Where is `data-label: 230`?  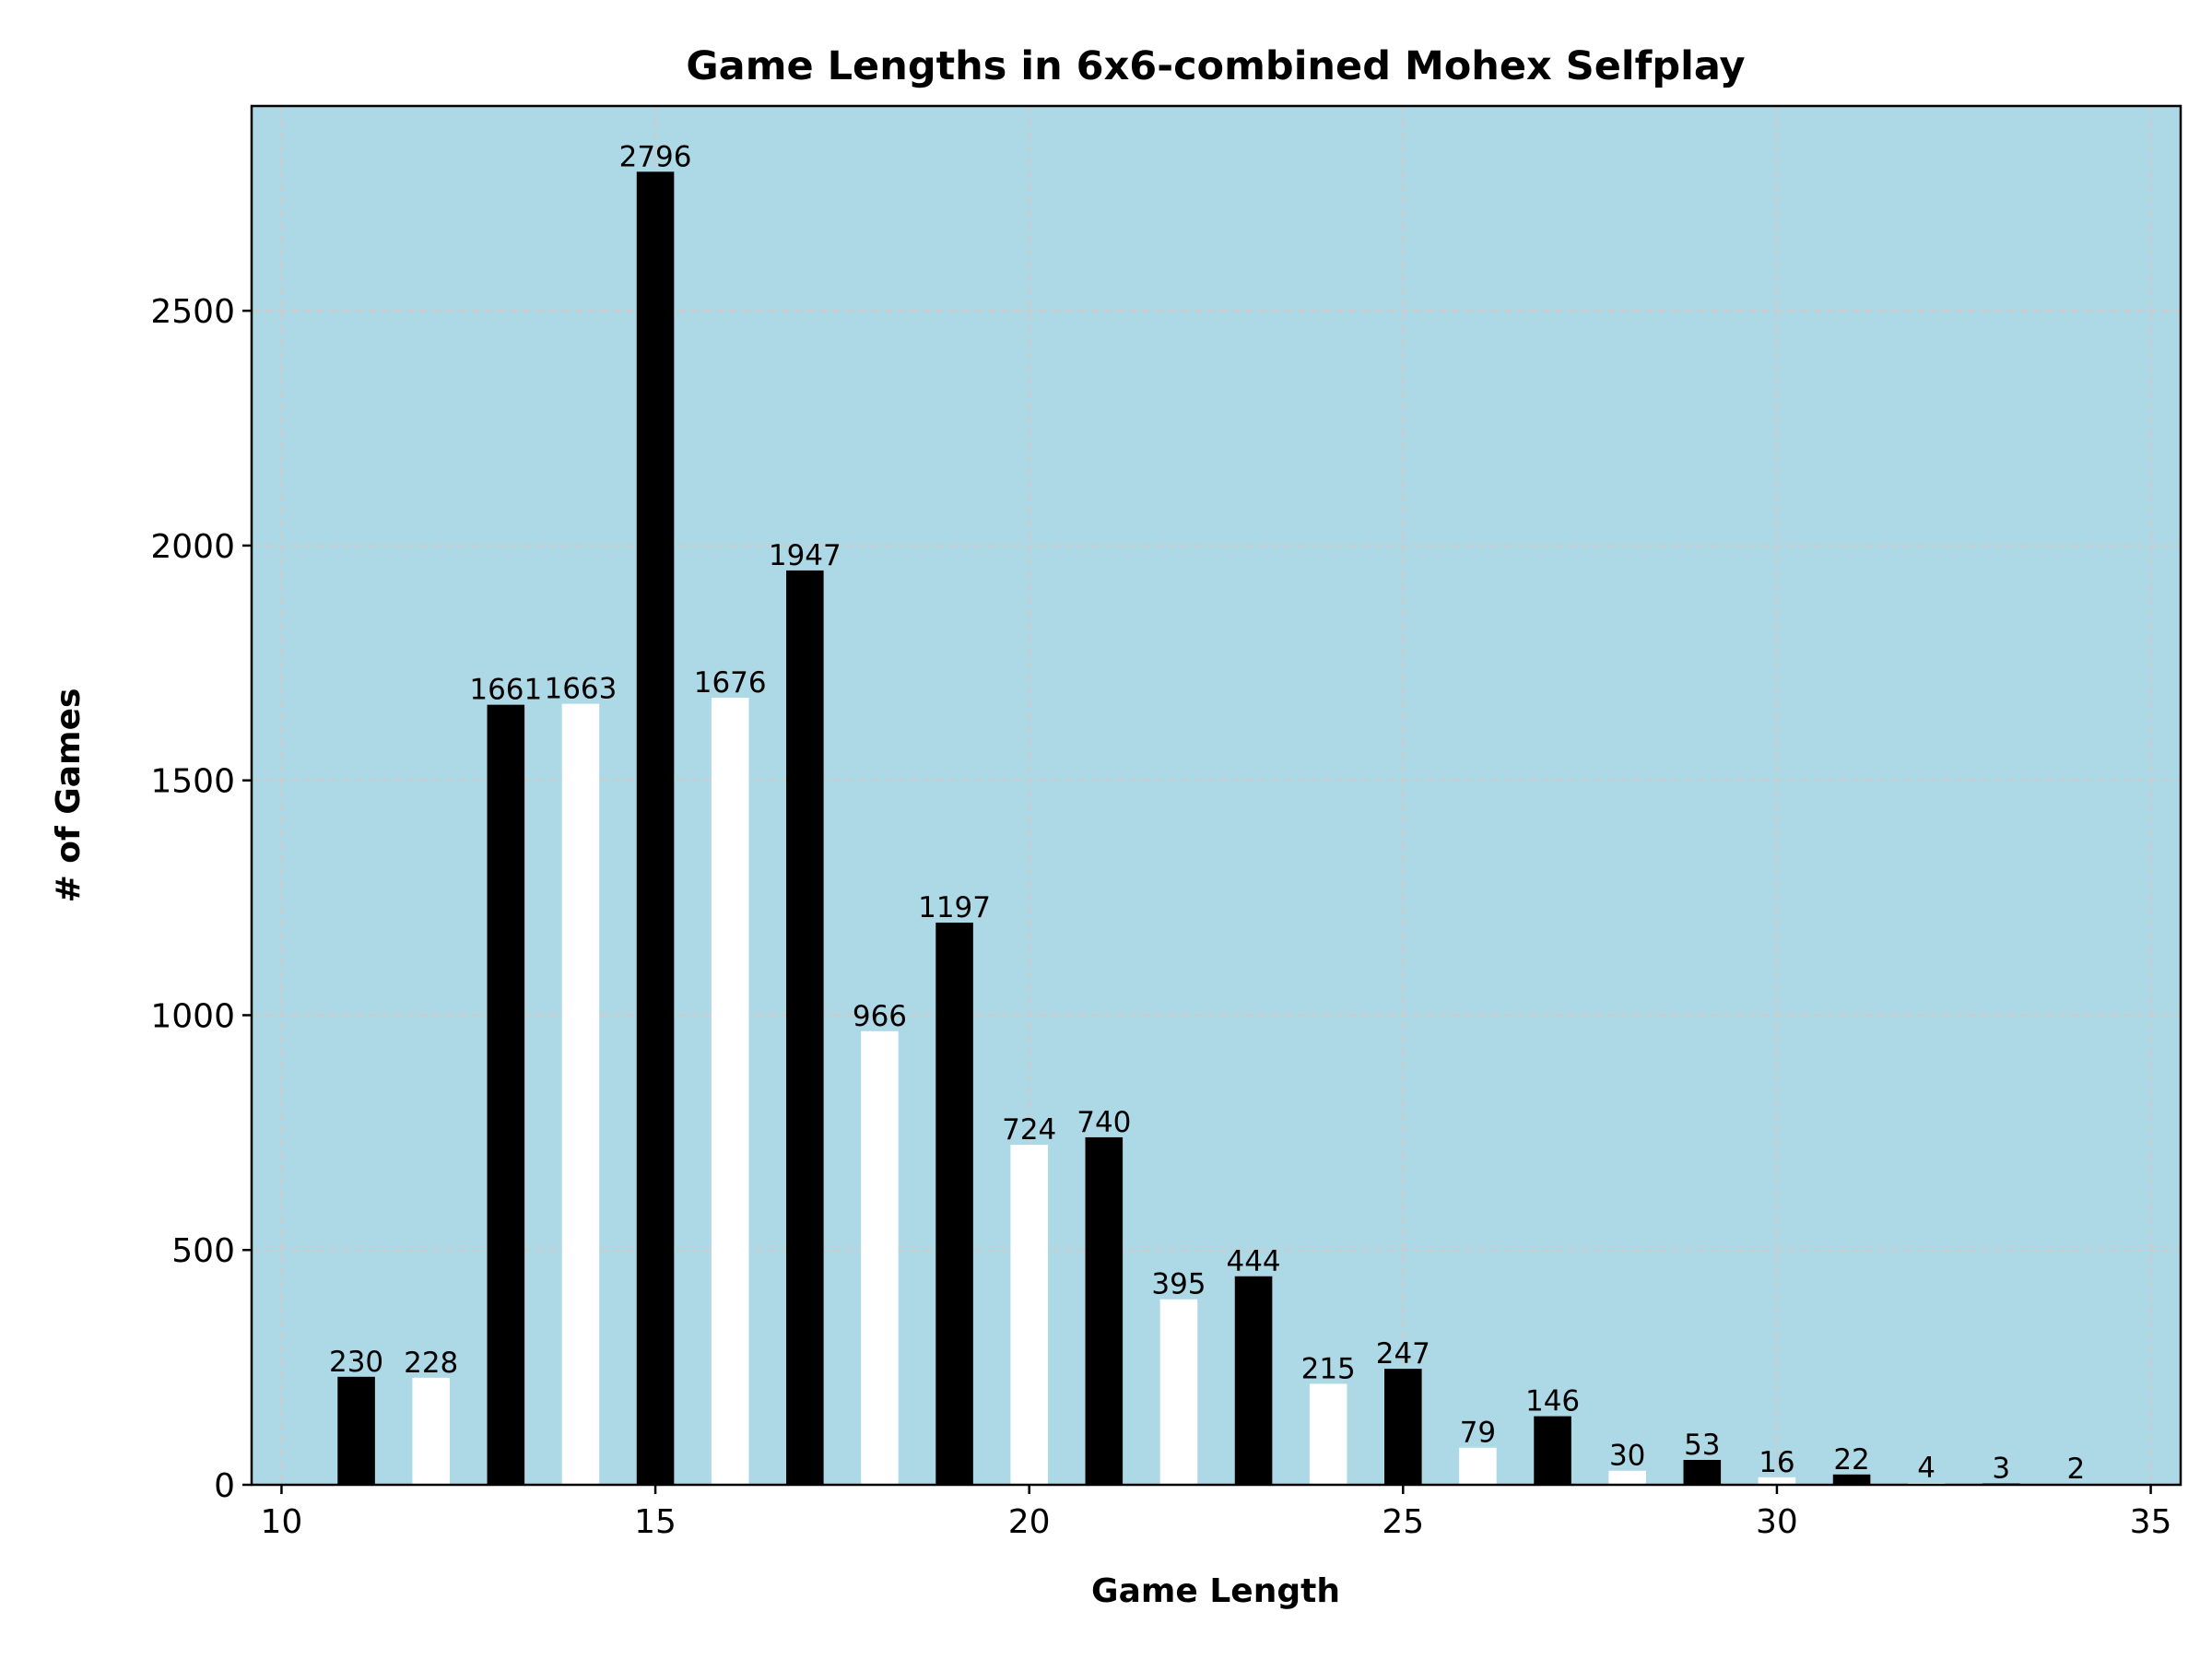 data-label: 230 is located at coordinates (356, 1362).